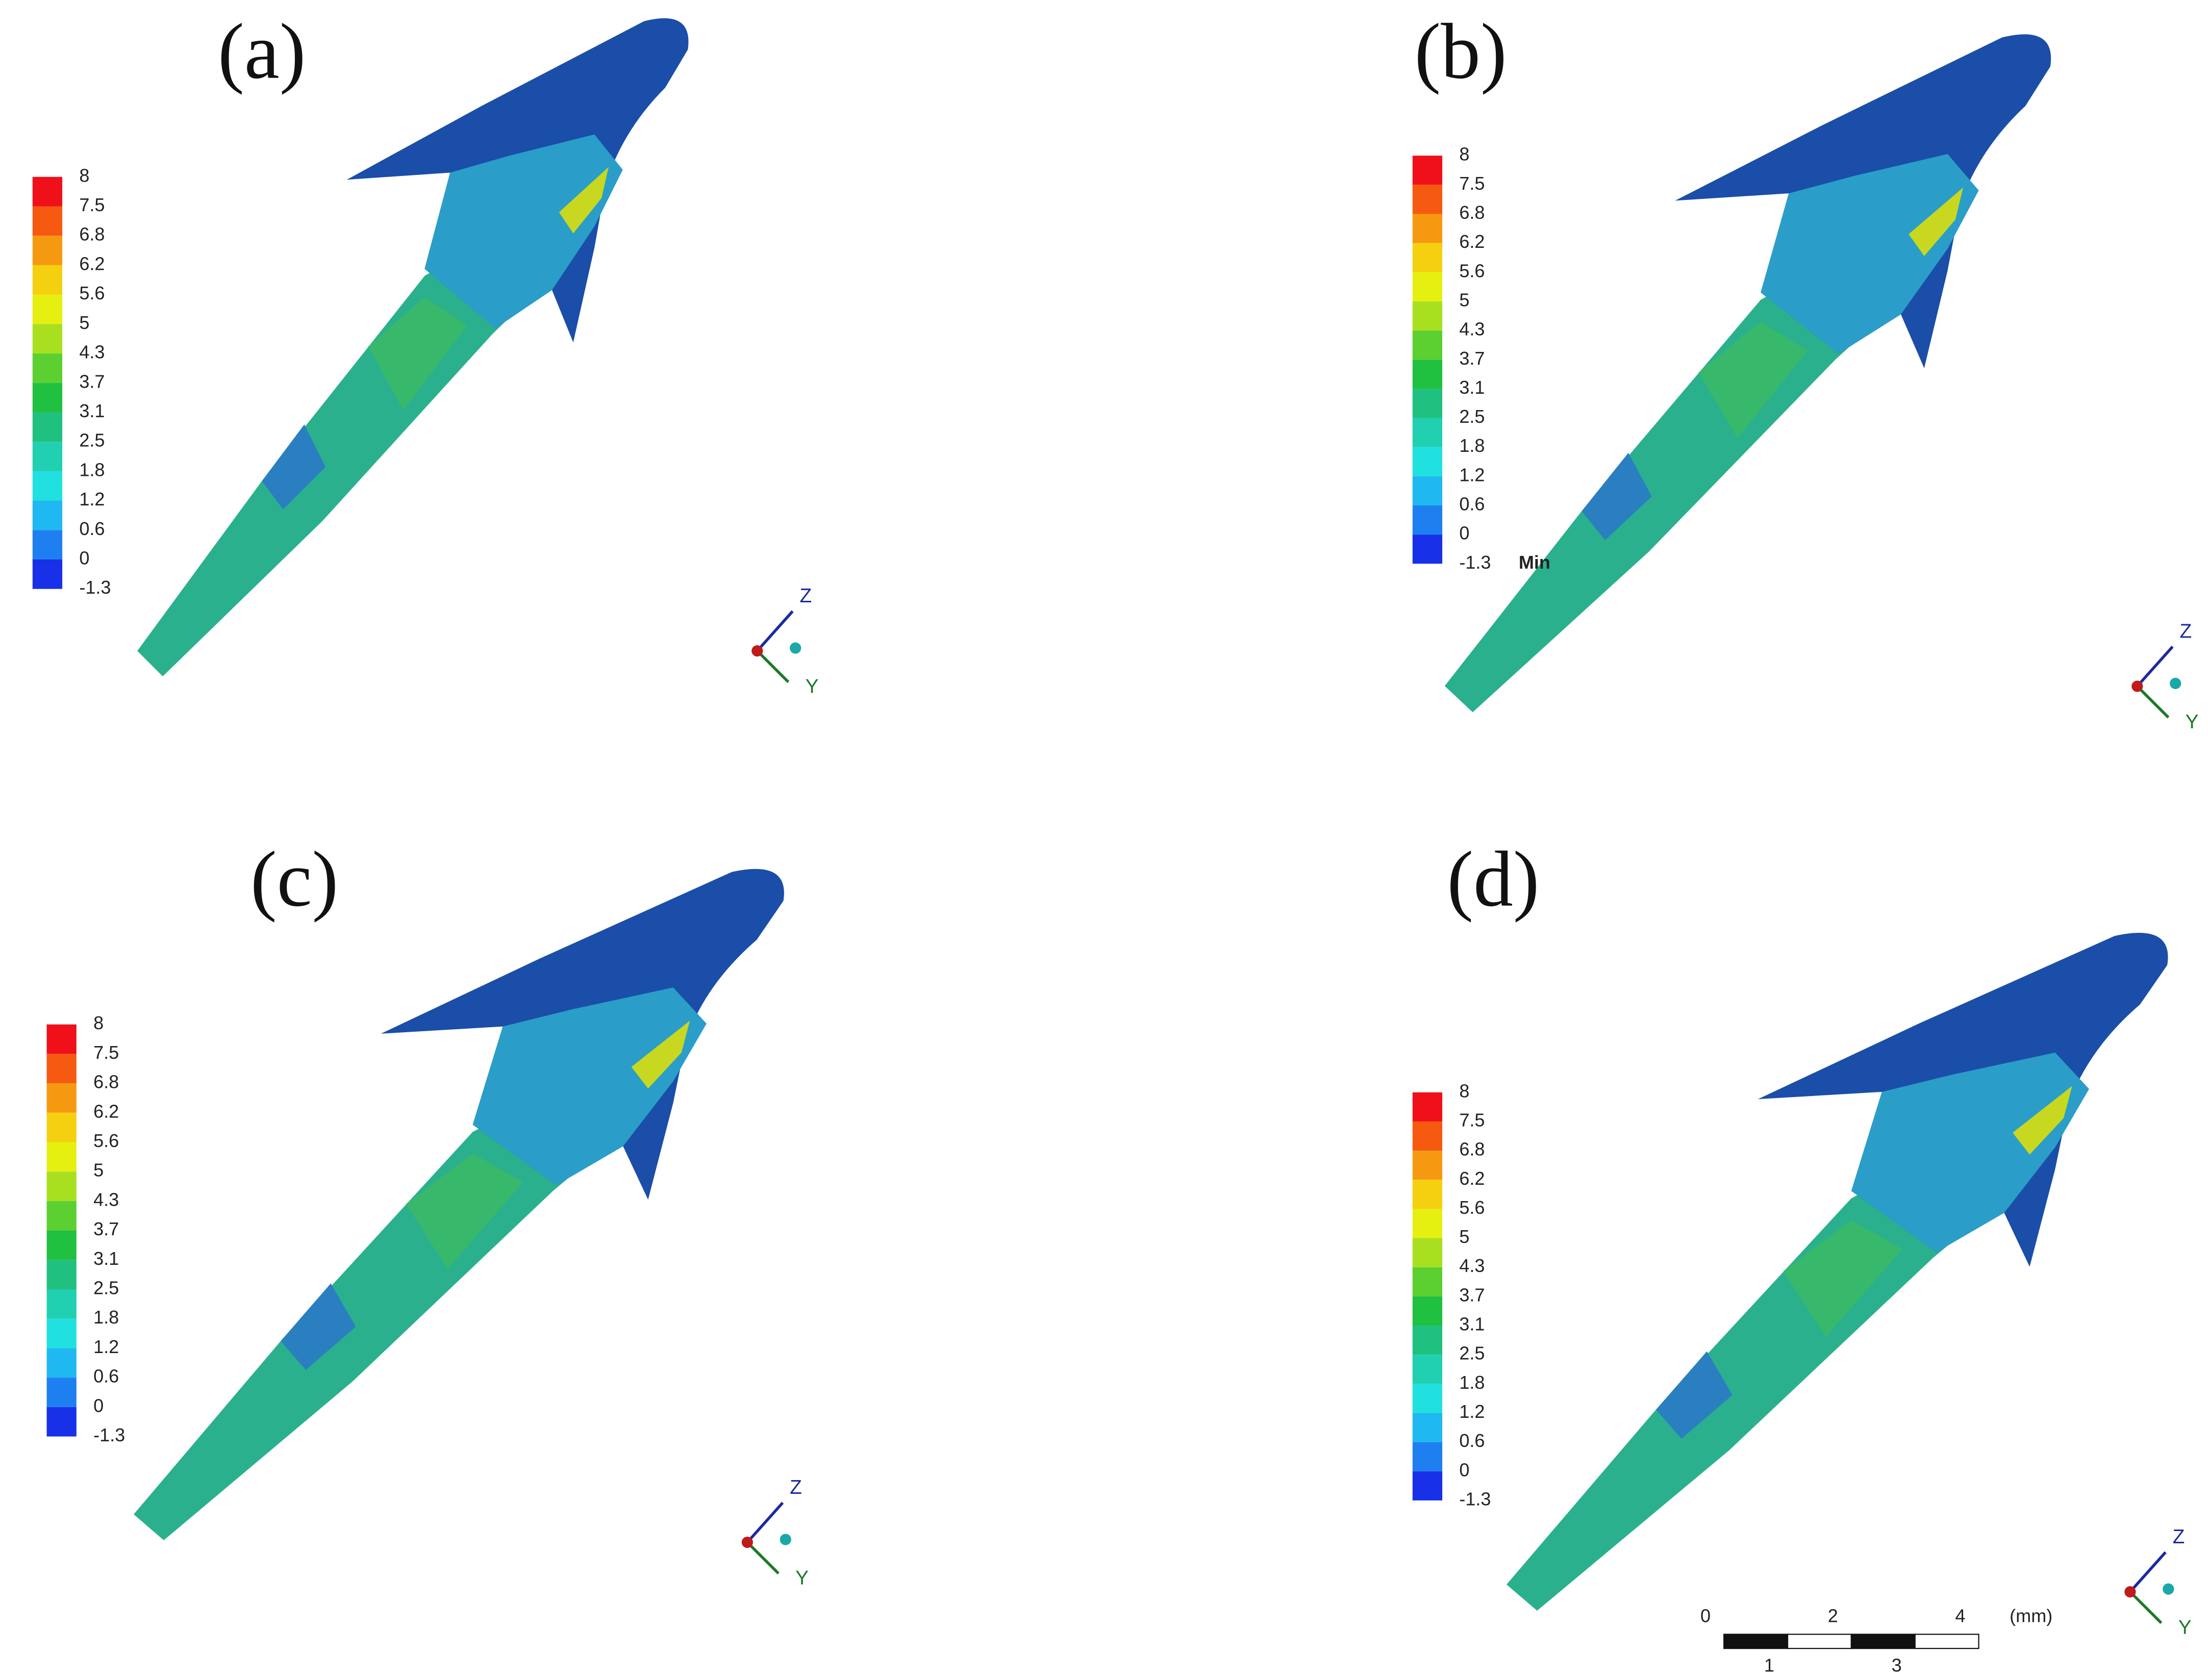 The image size is (2208, 1680). I want to click on head-stress, so click(1970, 1152).